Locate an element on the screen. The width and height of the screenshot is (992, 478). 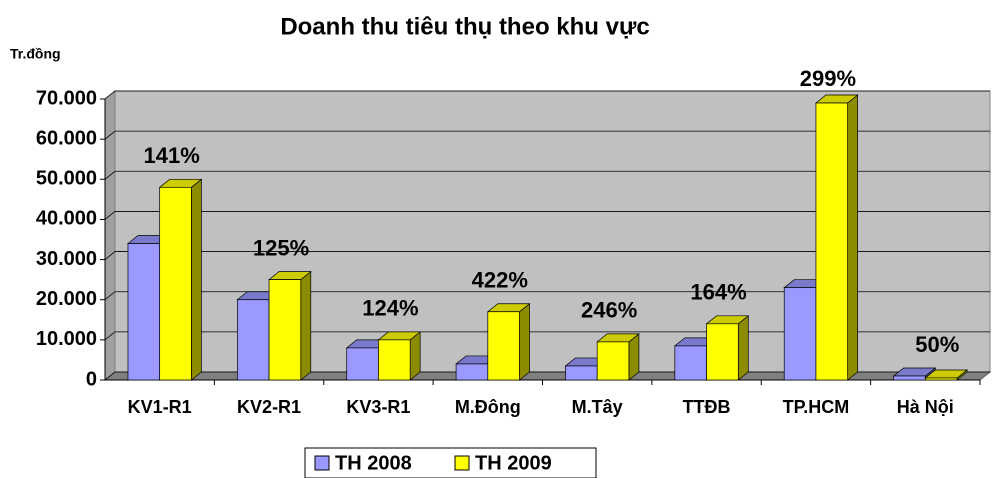
annotation: 299% is located at coordinates (828, 78).